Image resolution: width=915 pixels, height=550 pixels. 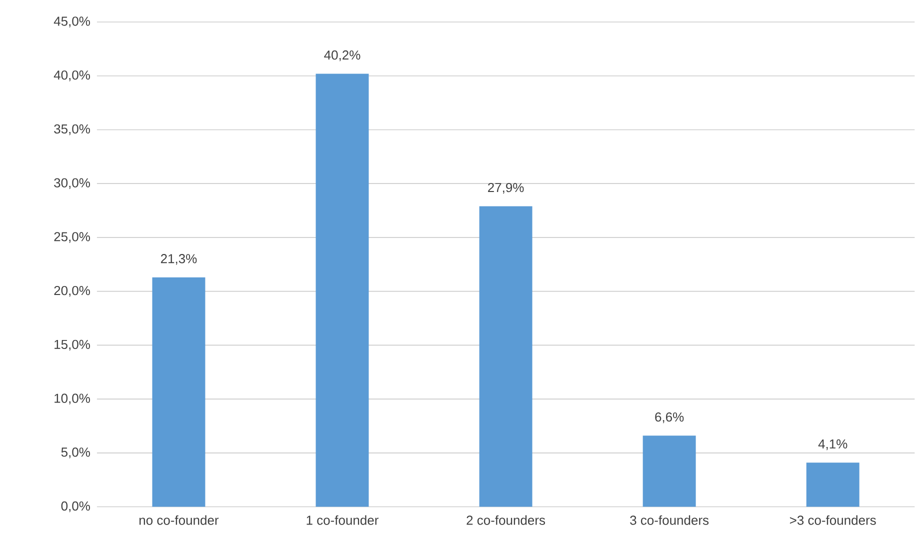 What do you see at coordinates (833, 520) in the screenshot?
I see `x-tick-label: >3 co-founders` at bounding box center [833, 520].